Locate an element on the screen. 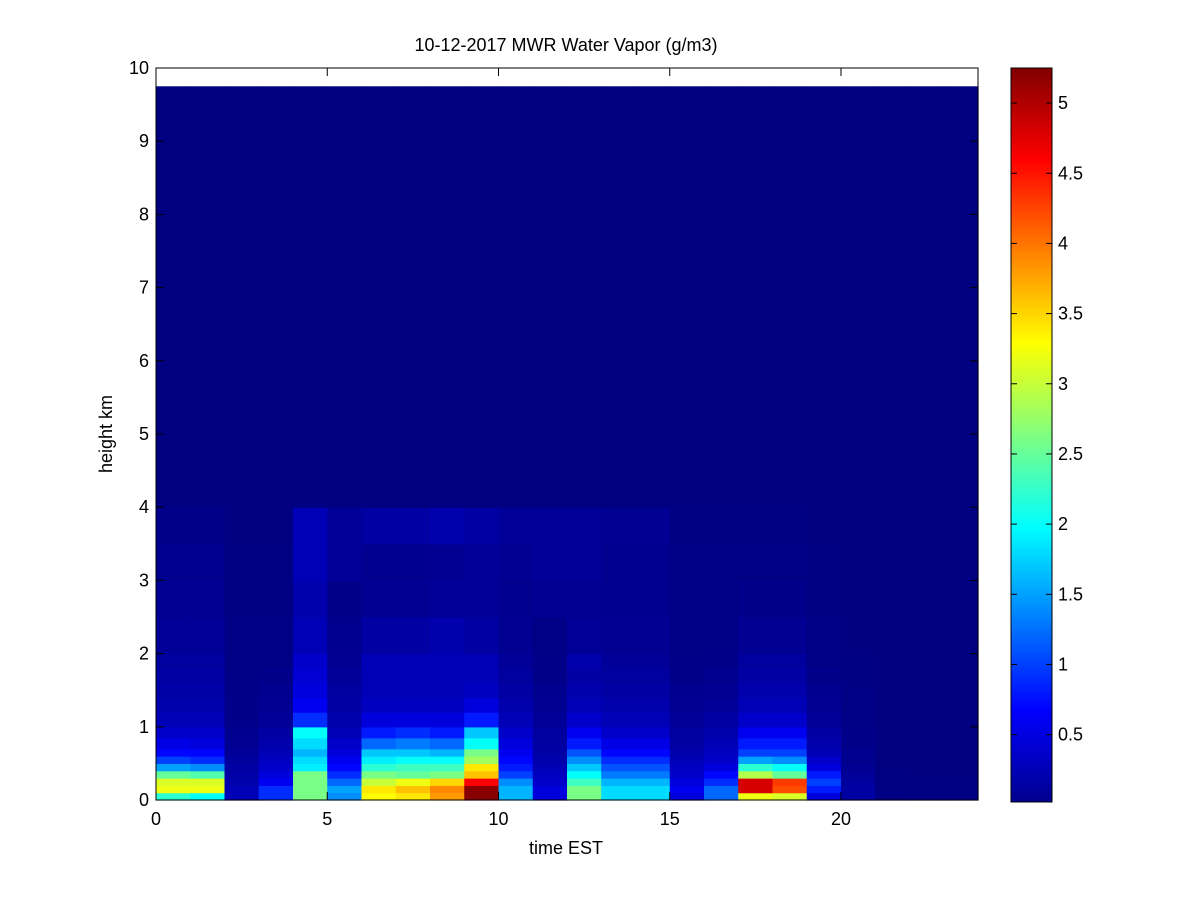 This screenshot has height=900, width=1200. colorbar-tick-label: 0.5 is located at coordinates (1070, 735).